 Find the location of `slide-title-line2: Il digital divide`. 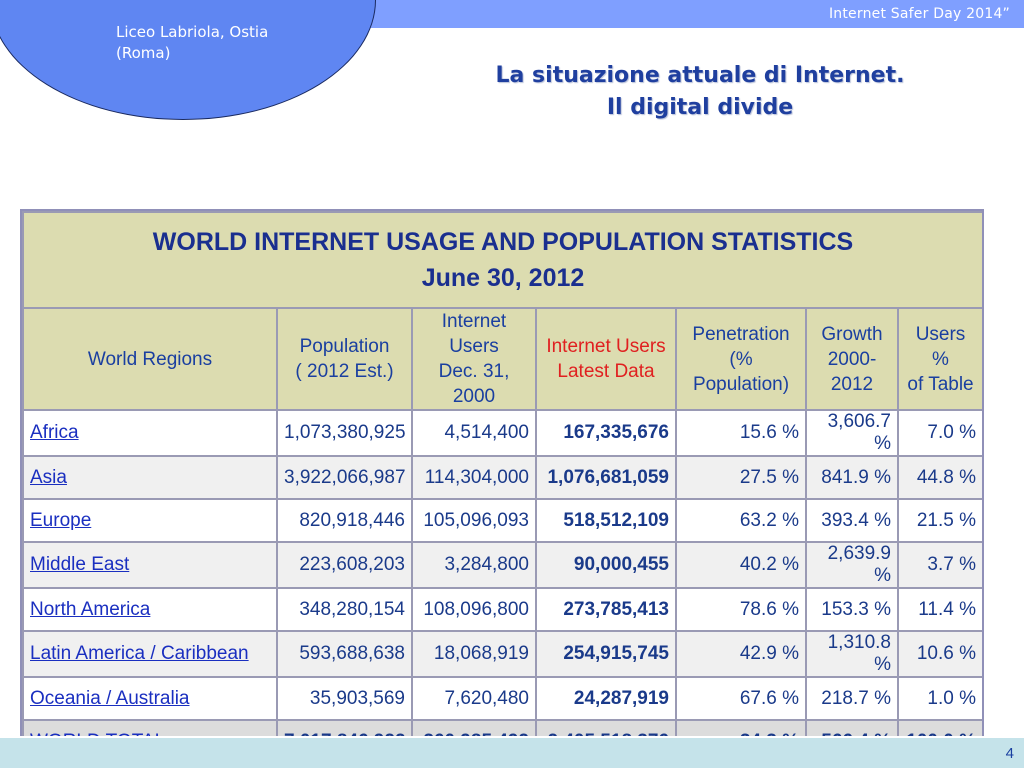

slide-title-line2: Il digital divide is located at coordinates (700, 107).